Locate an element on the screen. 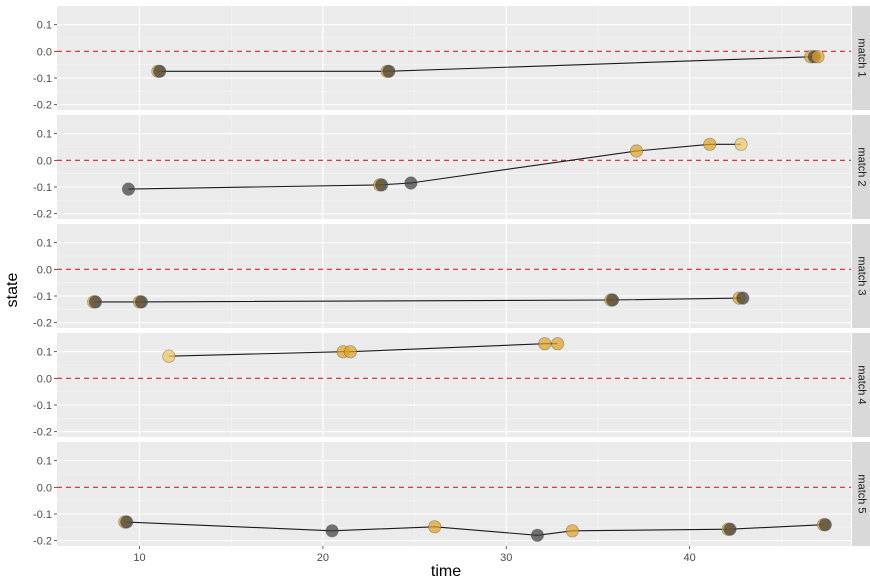 The image size is (870, 582). facet-strip-label: match 1 is located at coordinates (862, 57).